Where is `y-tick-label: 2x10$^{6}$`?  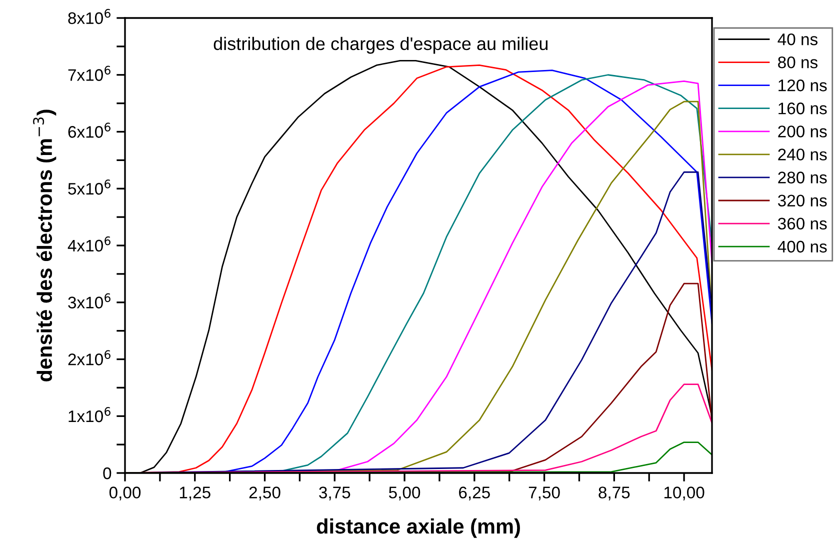 y-tick-label: 2x10$^{6}$ is located at coordinates (89, 358).